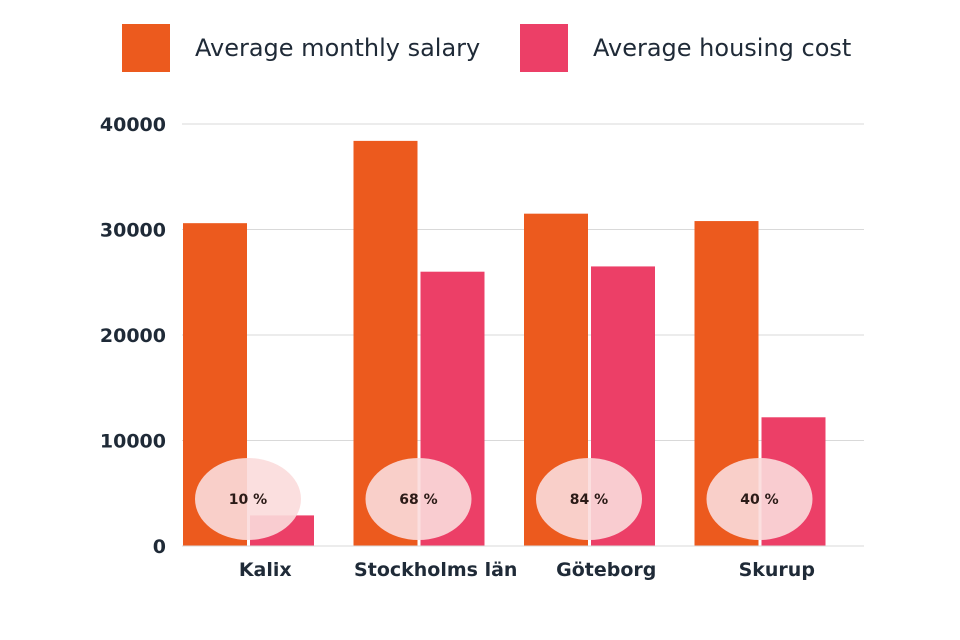 The width and height of the screenshot is (960, 640). What do you see at coordinates (435, 570) in the screenshot?
I see `x-tick-label: Stockholms län` at bounding box center [435, 570].